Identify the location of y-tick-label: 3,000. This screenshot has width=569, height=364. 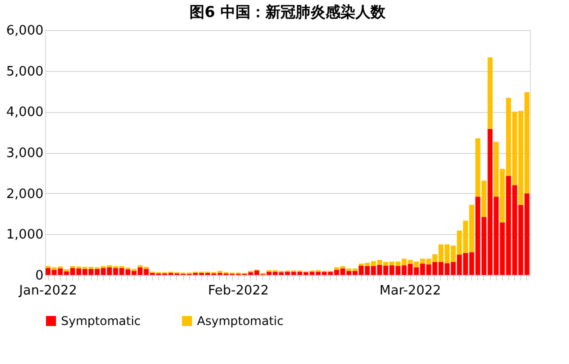
(25, 153).